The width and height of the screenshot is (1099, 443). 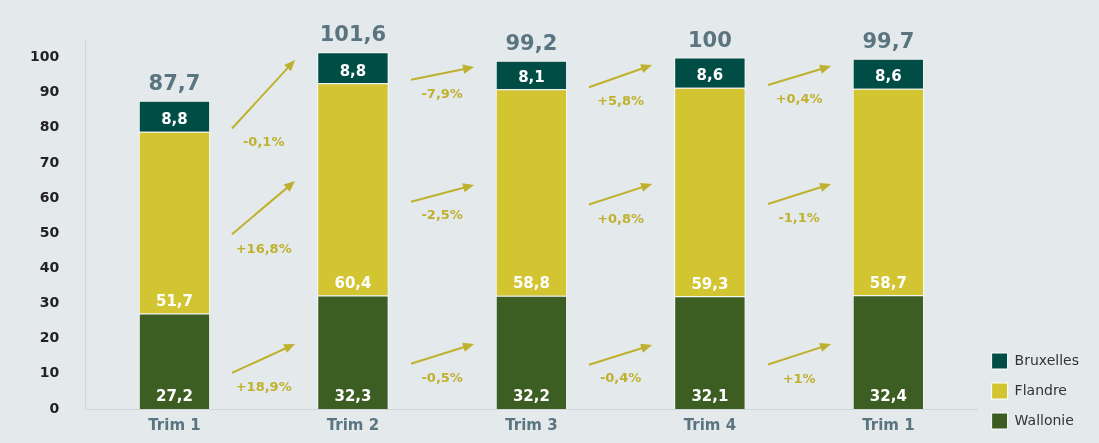 What do you see at coordinates (174, 396) in the screenshot?
I see `data-label: 27,2` at bounding box center [174, 396].